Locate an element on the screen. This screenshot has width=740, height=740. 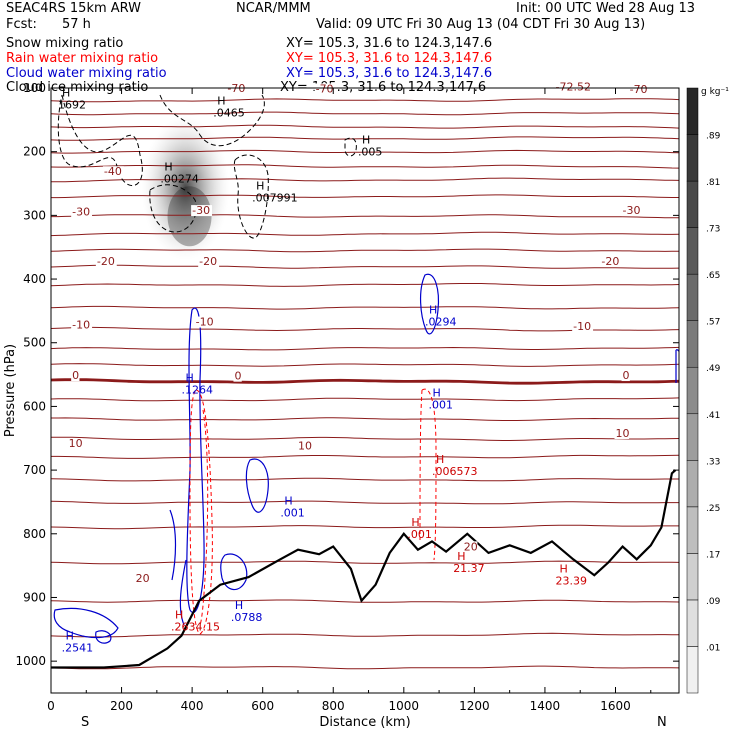
y-tick-label: 900 is located at coordinates (34, 597).